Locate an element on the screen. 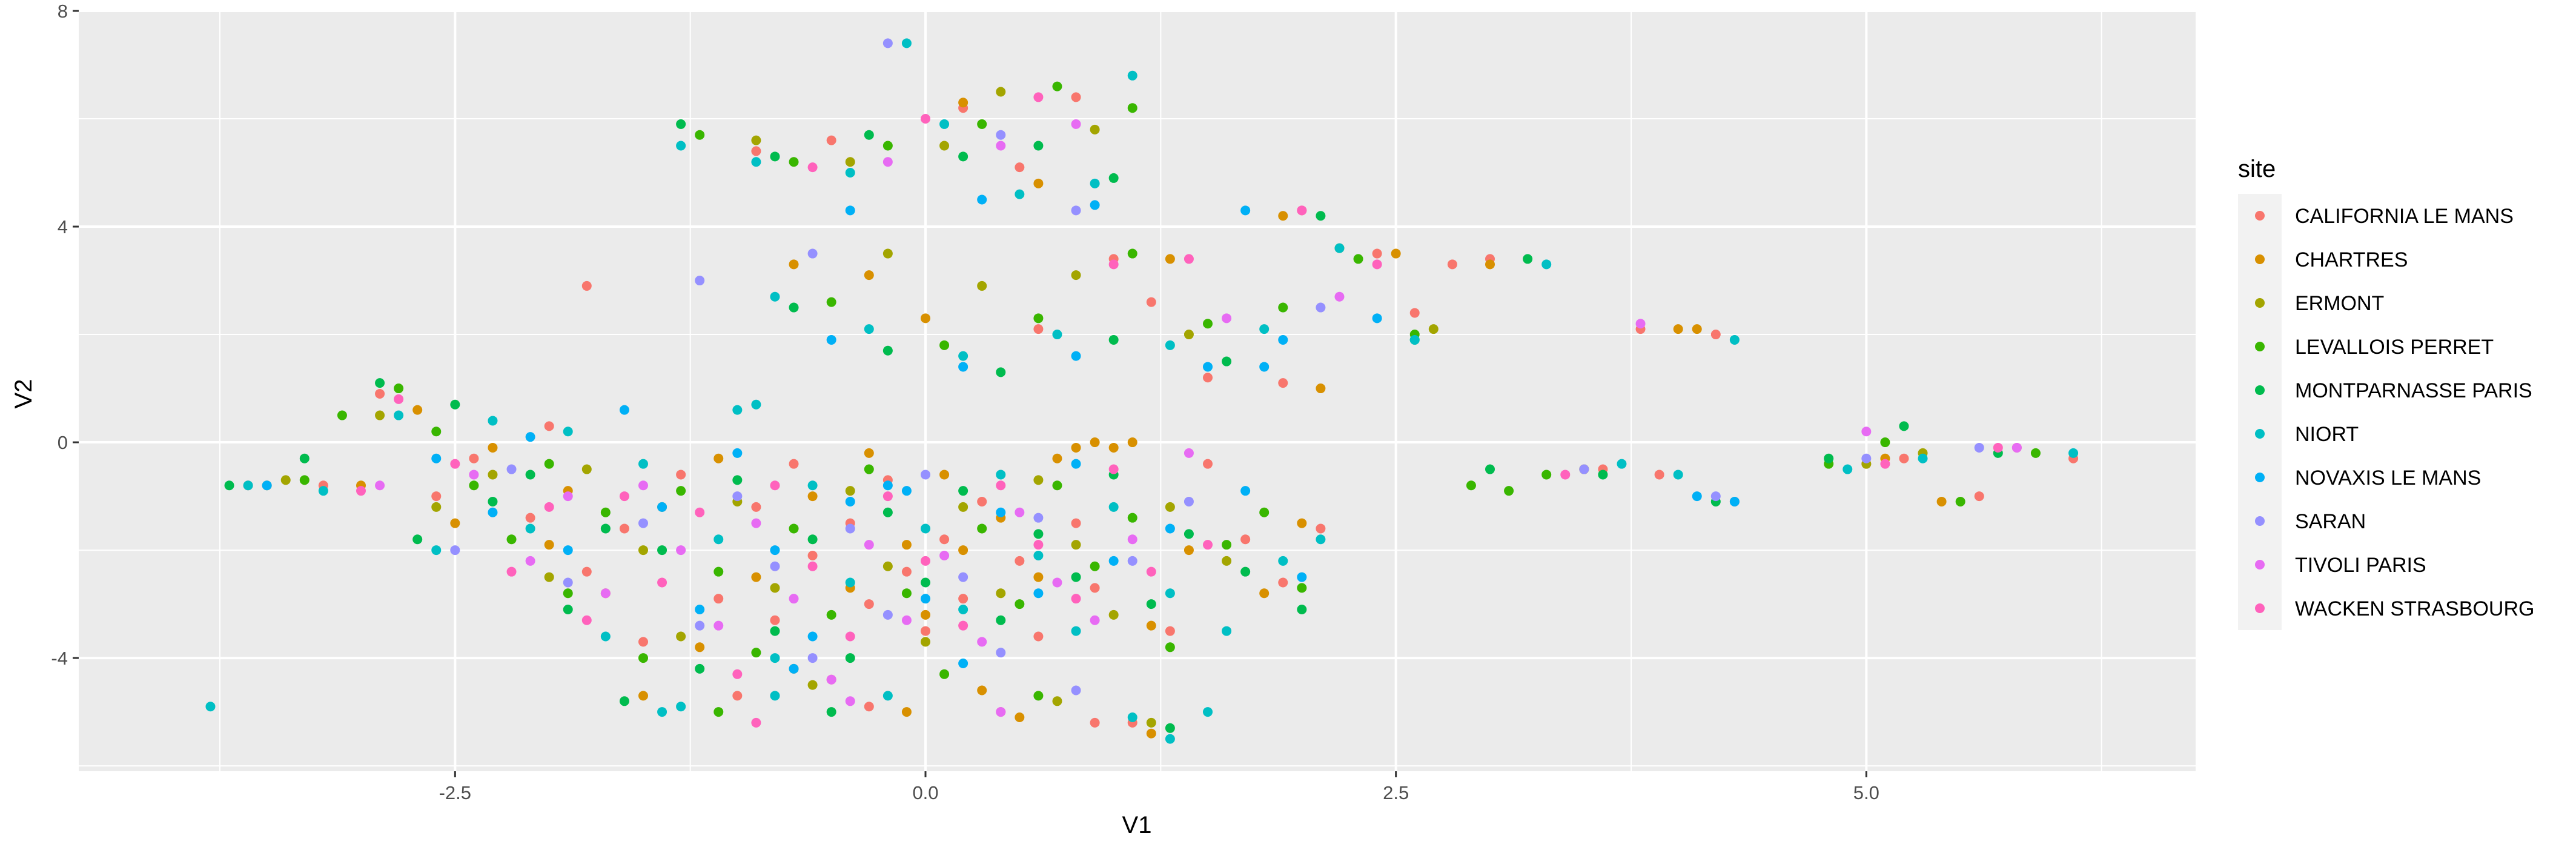 The height and width of the screenshot is (850, 2576). y-tick-label: 4 is located at coordinates (63, 226).